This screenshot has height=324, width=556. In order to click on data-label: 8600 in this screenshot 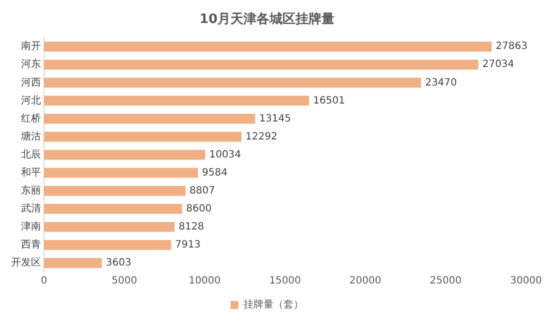, I will do `click(199, 208)`.